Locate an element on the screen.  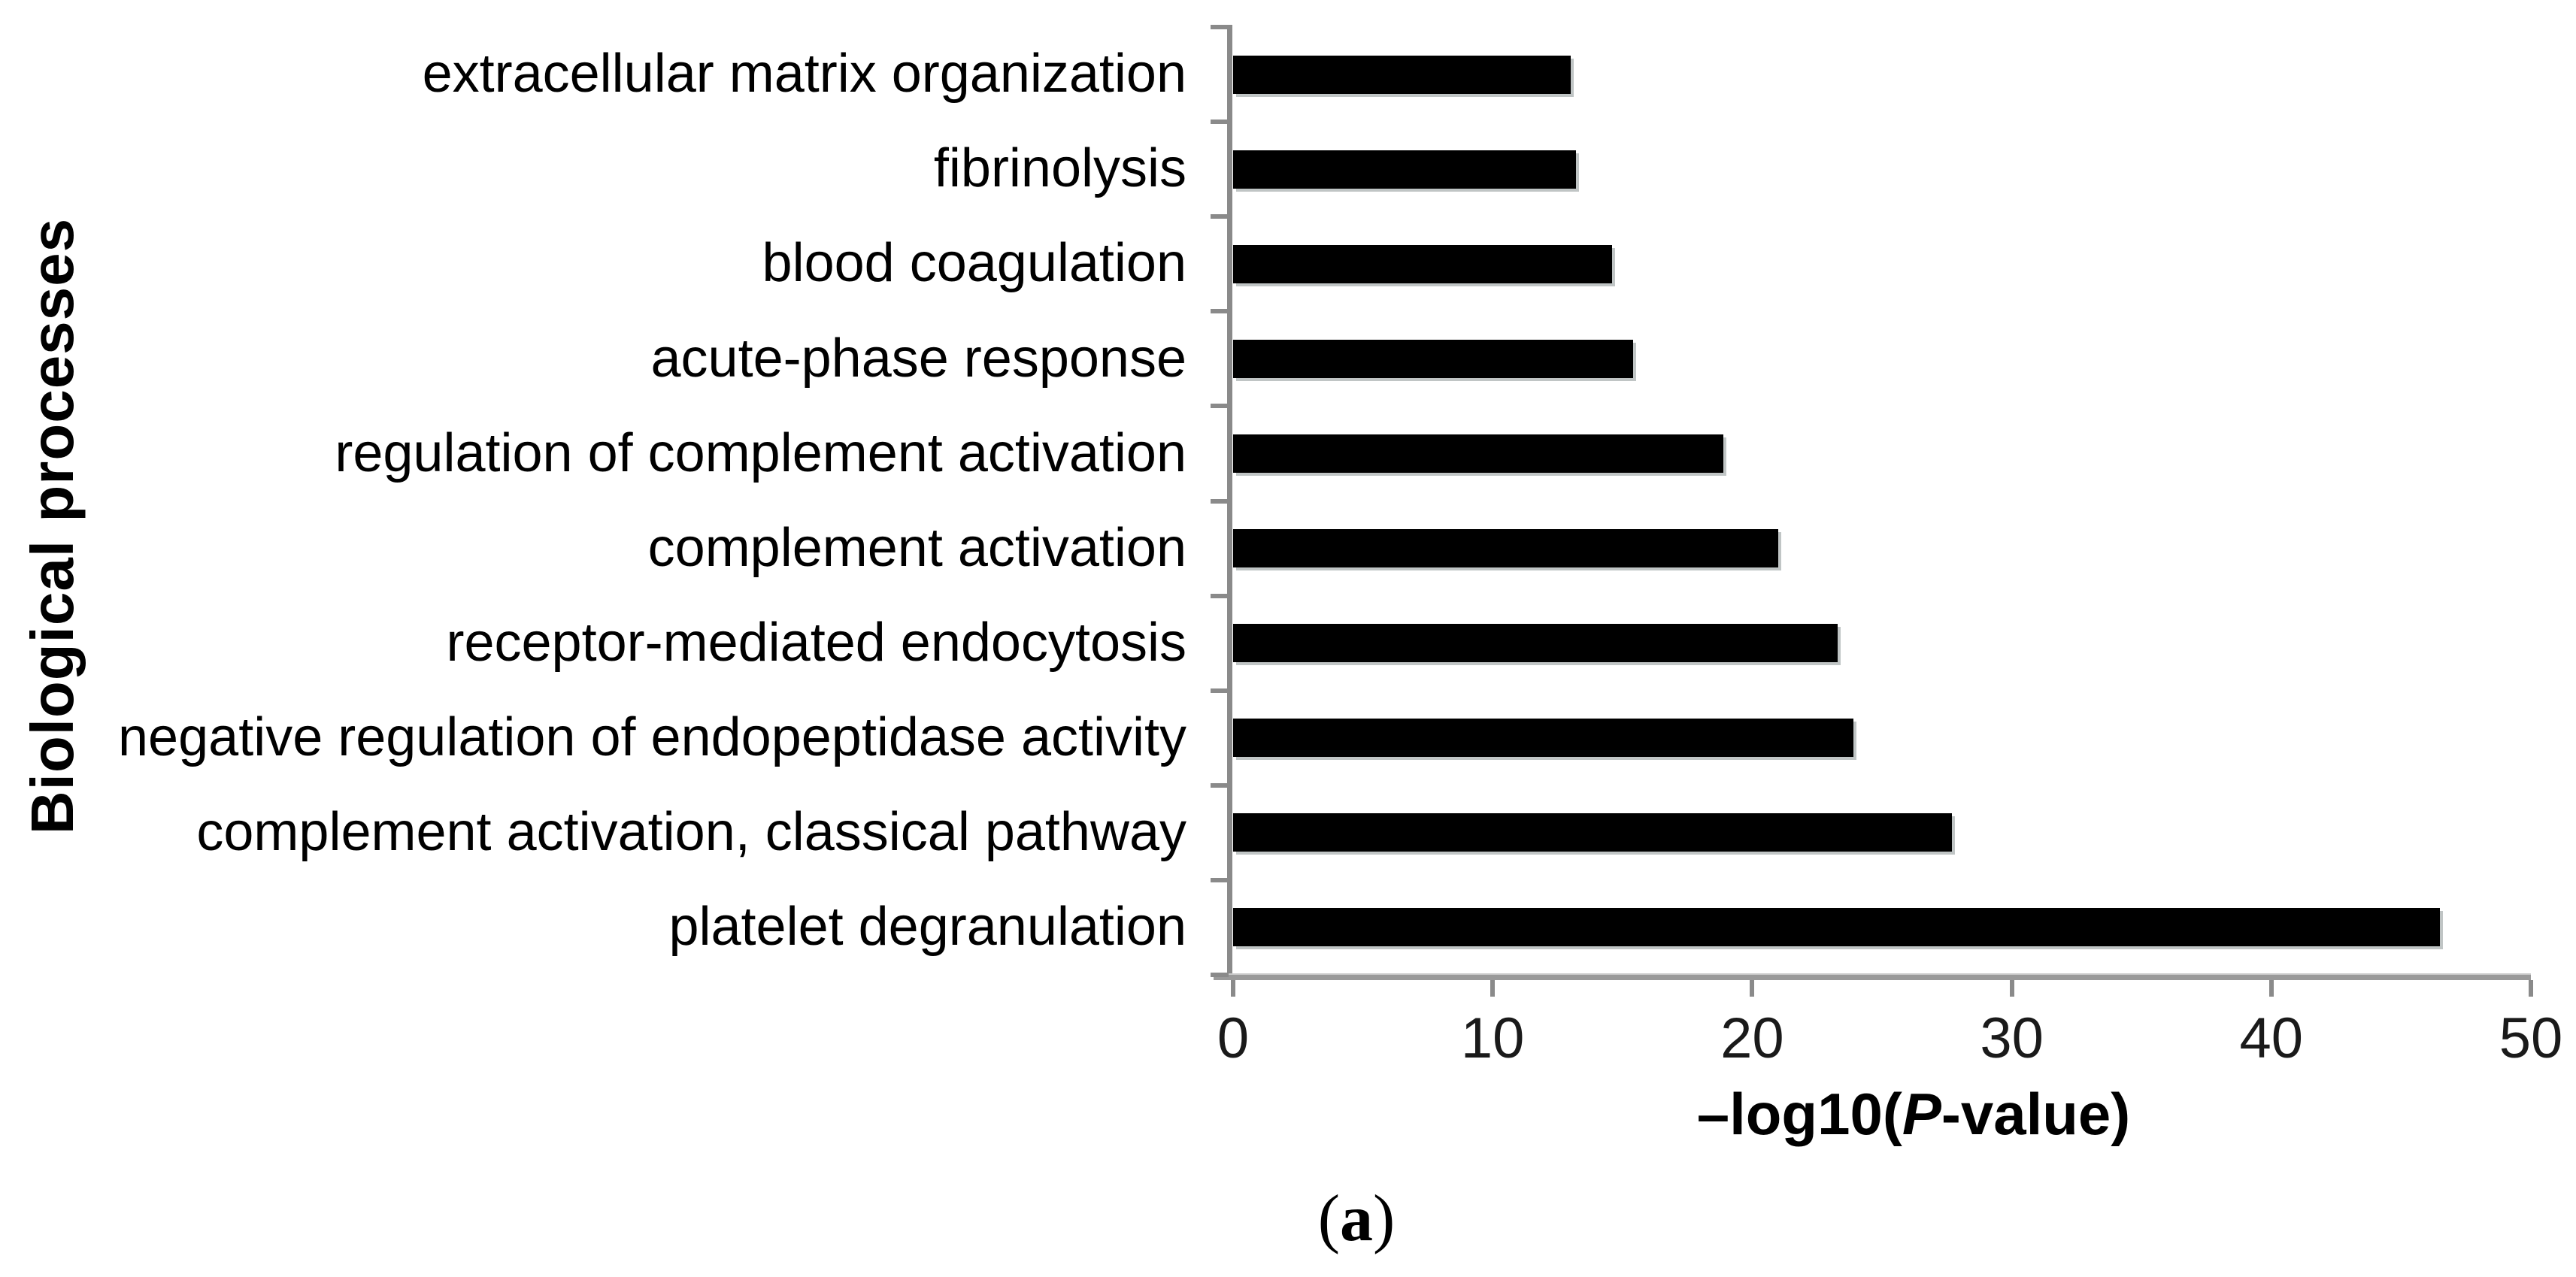
x-tick-label: 0 is located at coordinates (1233, 1038).